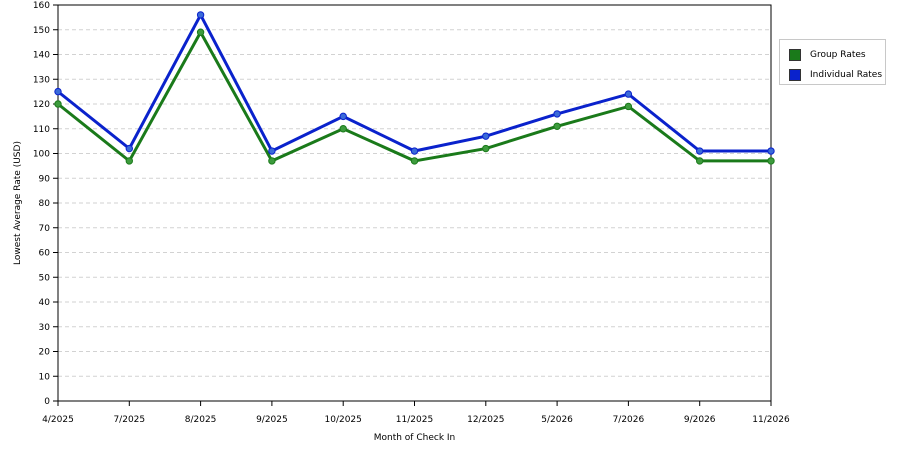  What do you see at coordinates (58, 420) in the screenshot?
I see `x-tick-label: 4/2025` at bounding box center [58, 420].